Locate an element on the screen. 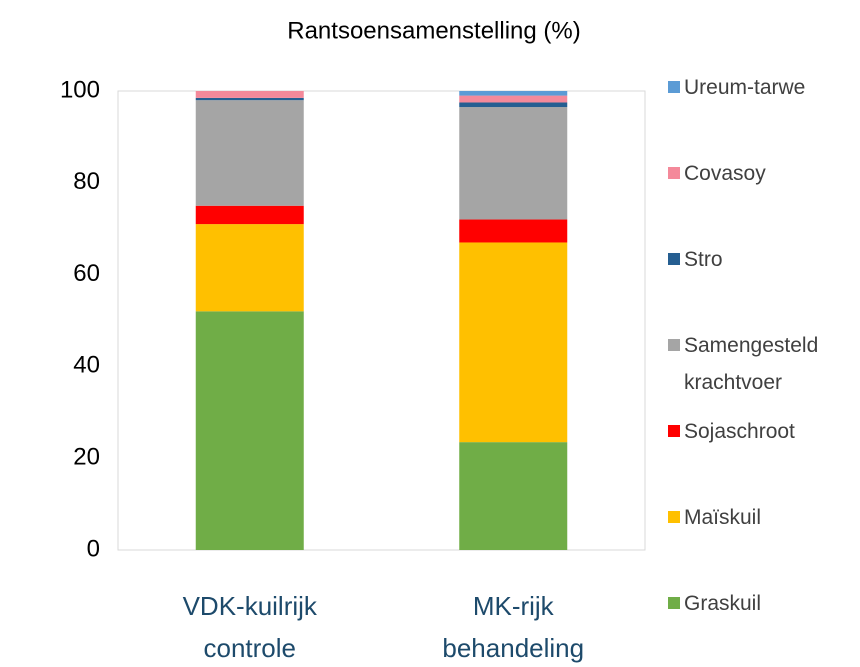 The height and width of the screenshot is (667, 860). legend-item: Samengesteld krachtvoer is located at coordinates (764, 364).